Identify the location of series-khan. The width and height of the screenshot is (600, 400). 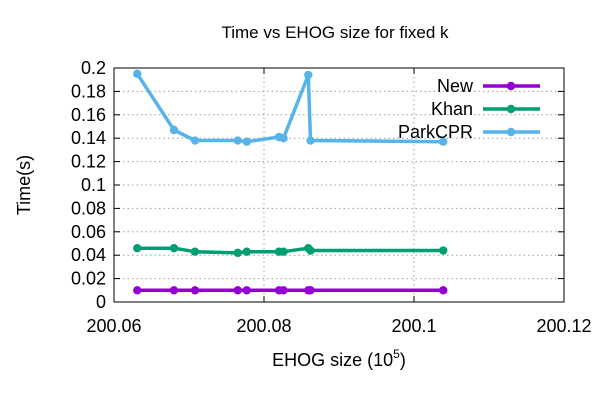
(290, 250).